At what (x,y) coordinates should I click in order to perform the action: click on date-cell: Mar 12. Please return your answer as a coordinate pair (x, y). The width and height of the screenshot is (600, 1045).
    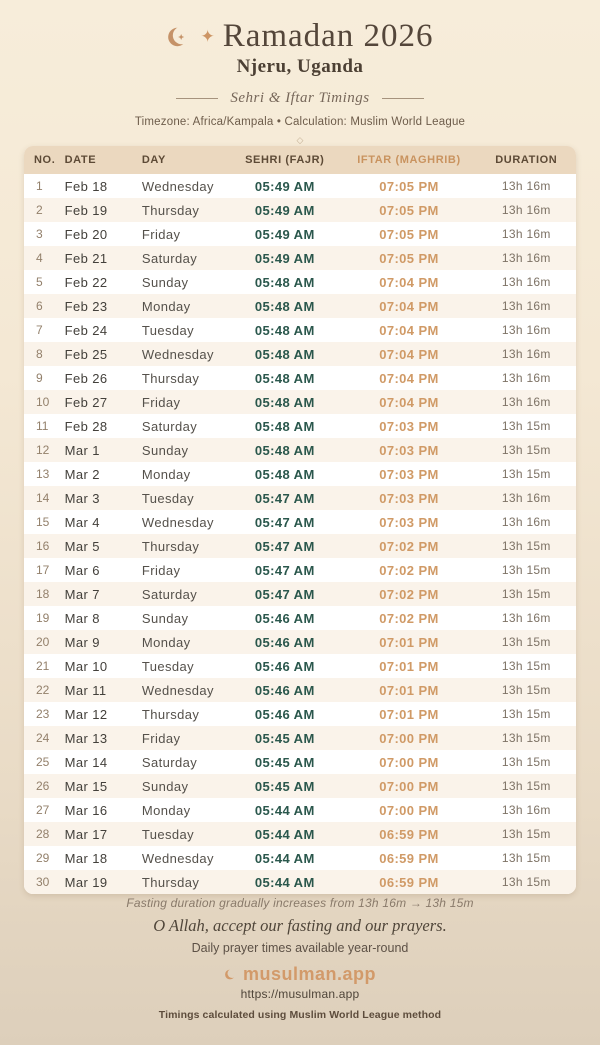
    Looking at the image, I should click on (86, 714).